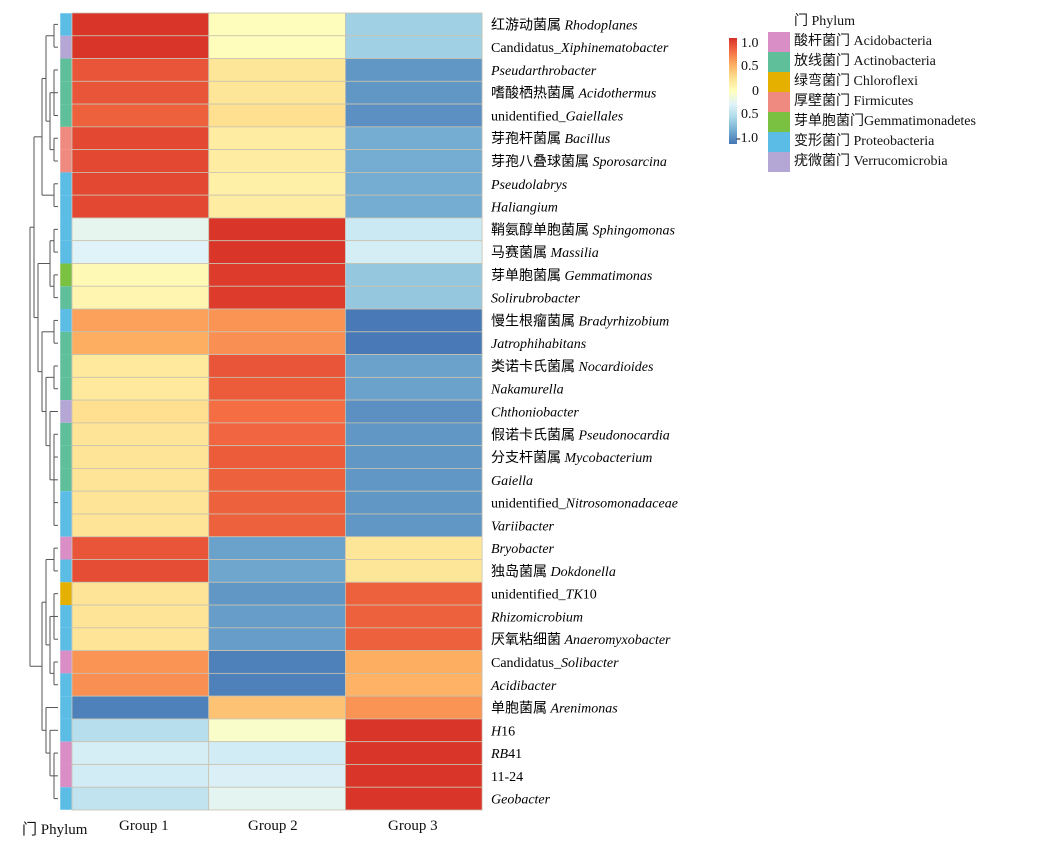 This screenshot has width=1045, height=847. I want to click on row-label: Candidatus_Xiphinematobacter, so click(580, 48).